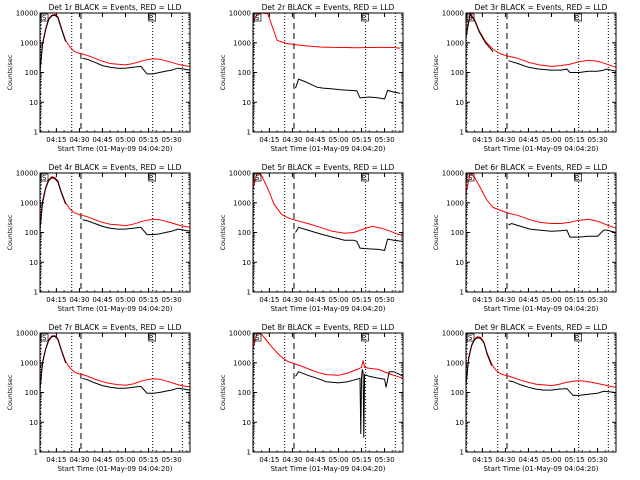 Image resolution: width=640 pixels, height=480 pixels. I want to click on chart-title: Det 1r BLACK = Events, RED = LLD, so click(115, 7).